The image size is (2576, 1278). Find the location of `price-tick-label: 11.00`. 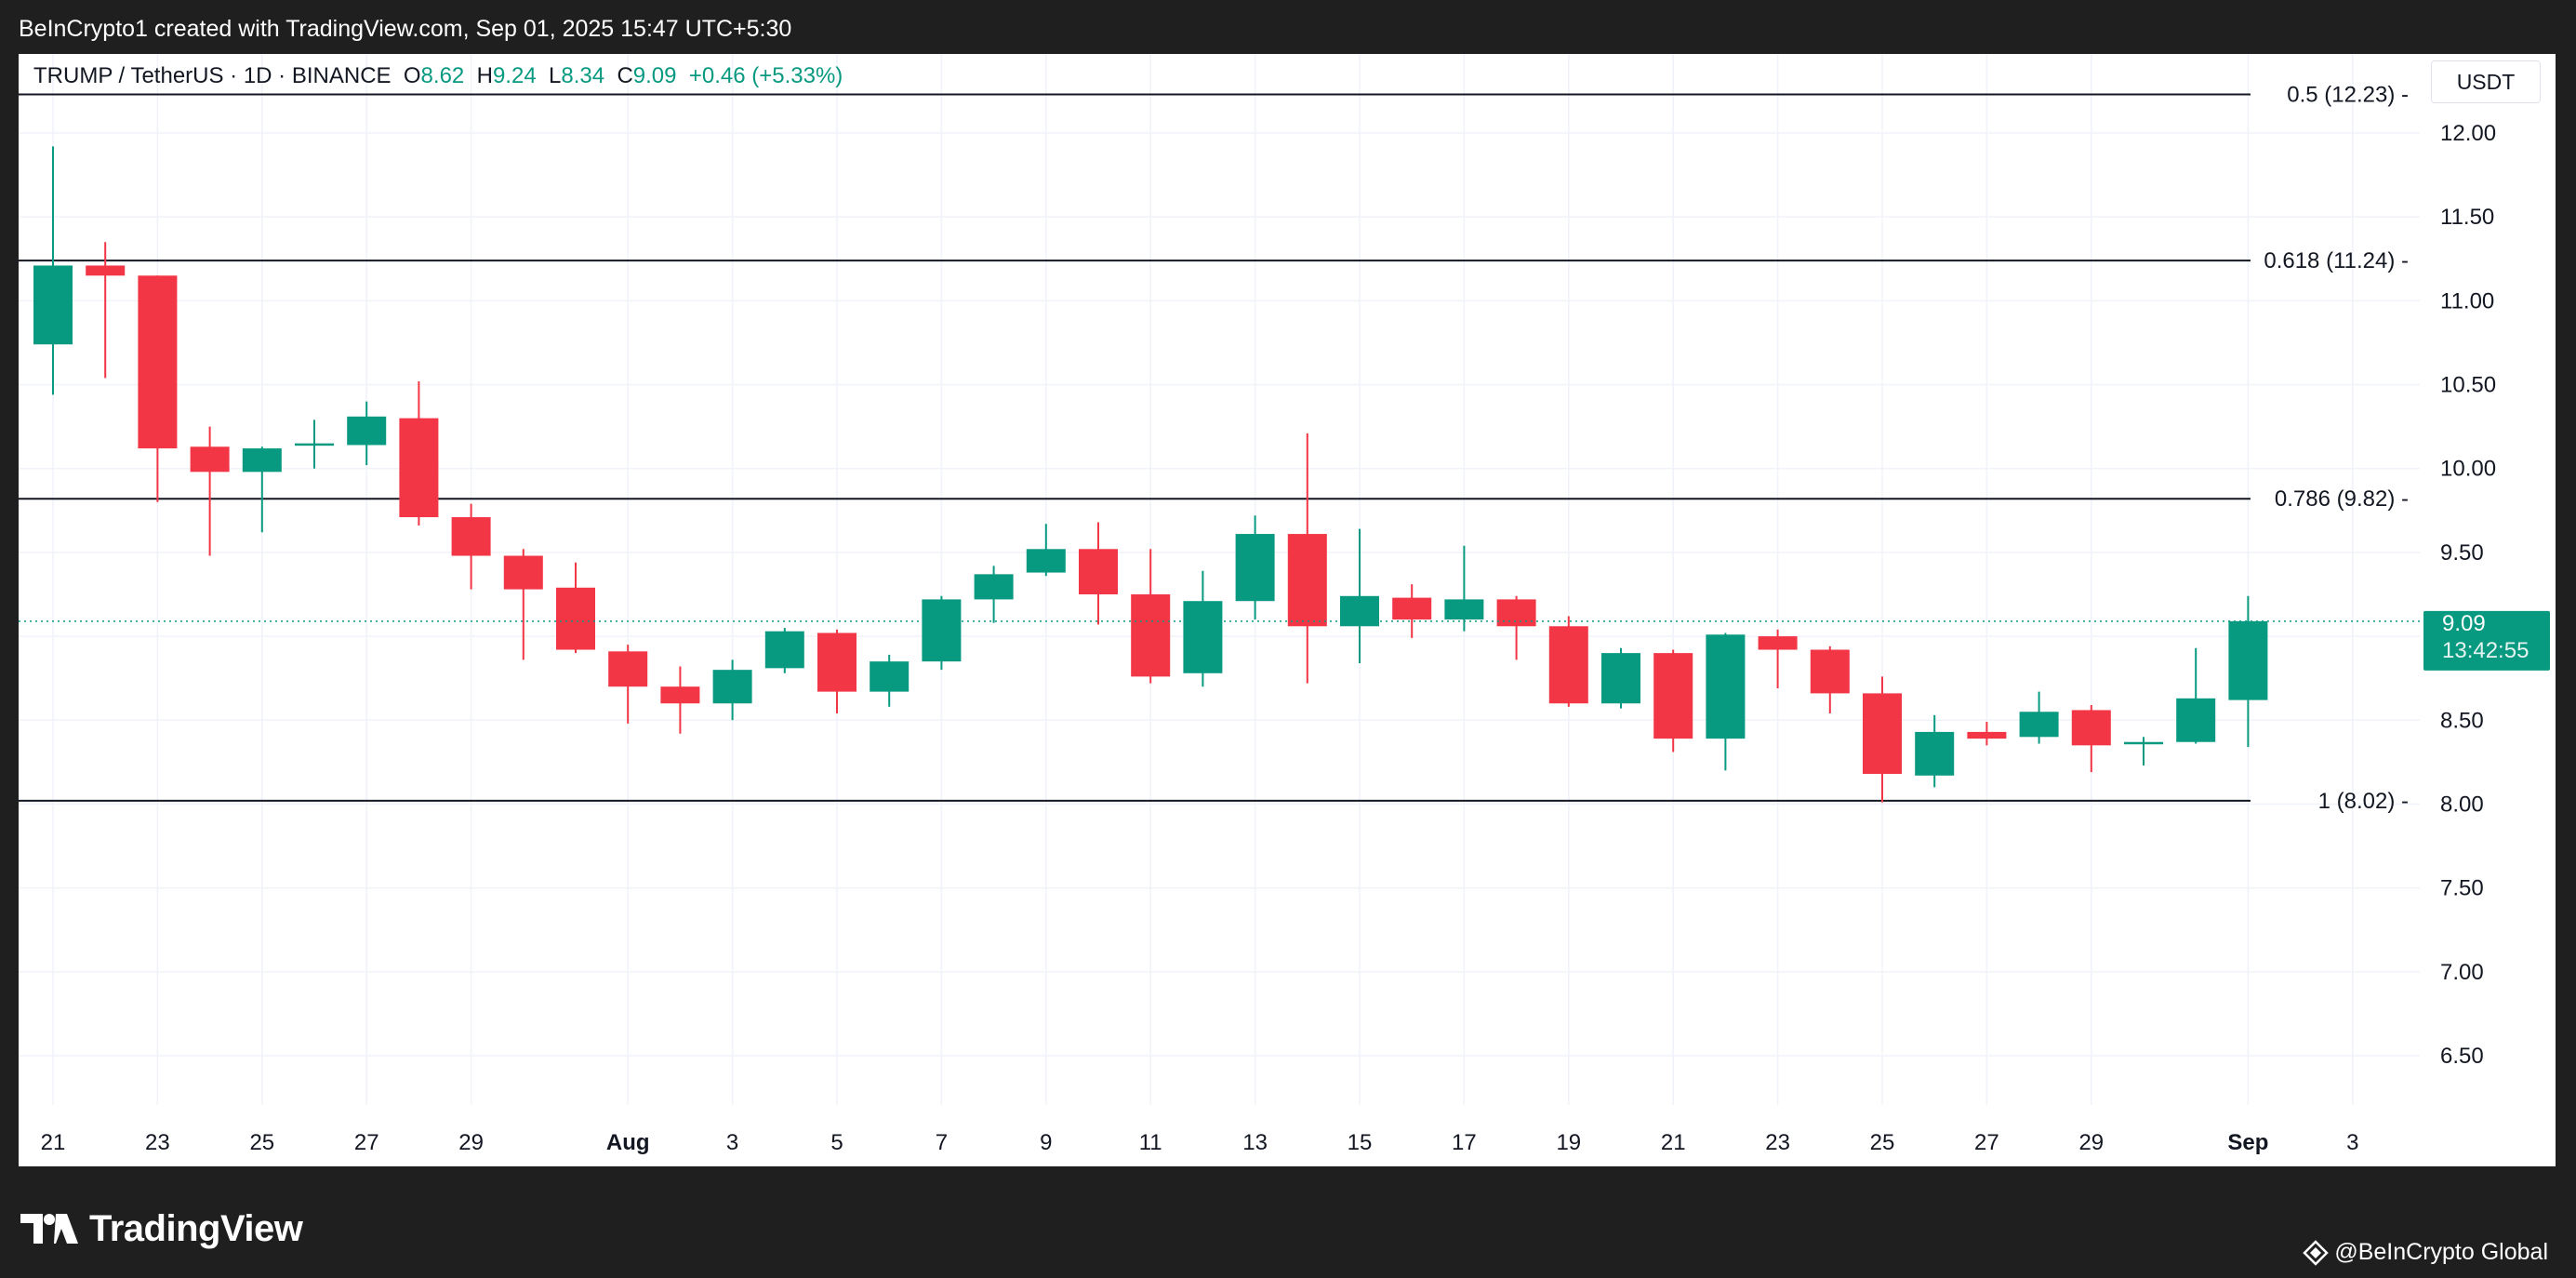

price-tick-label: 11.00 is located at coordinates (2467, 300).